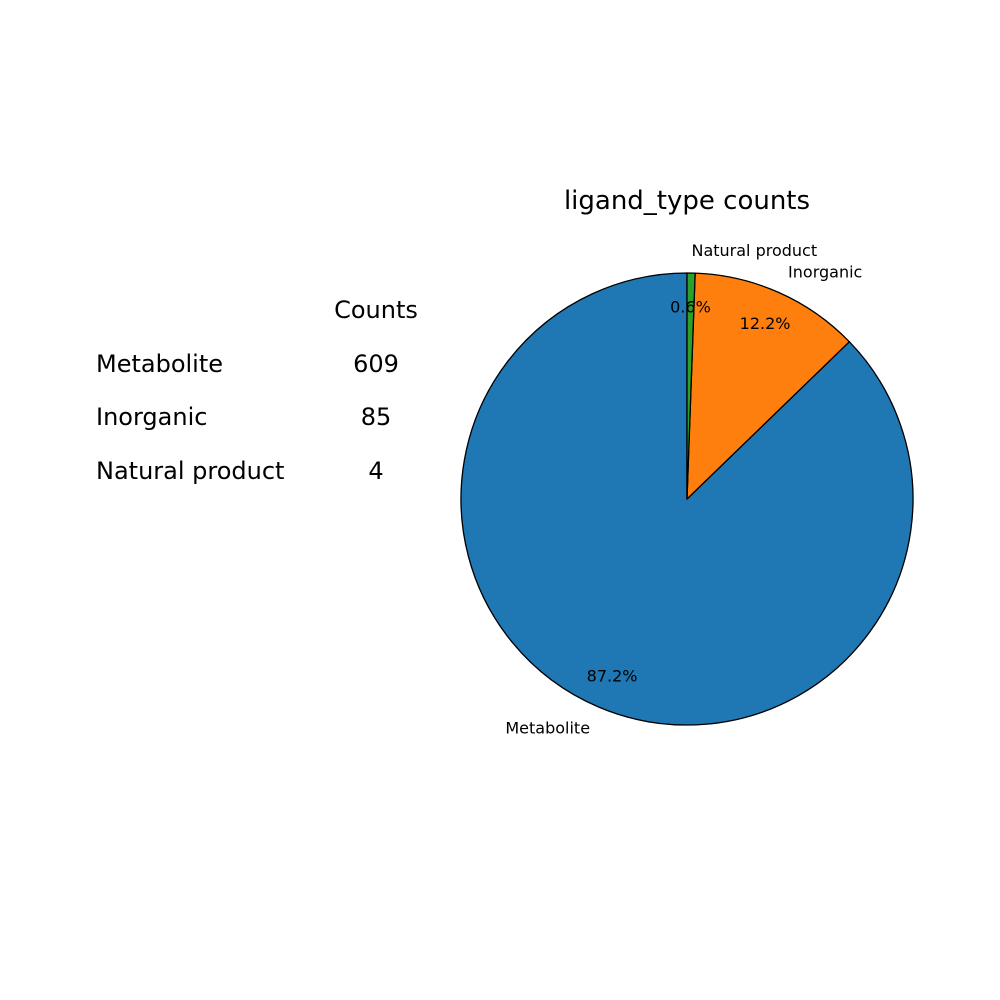 Image resolution: width=1000 pixels, height=1000 pixels. What do you see at coordinates (768, 386) in the screenshot?
I see `pie-slice-inorganic` at bounding box center [768, 386].